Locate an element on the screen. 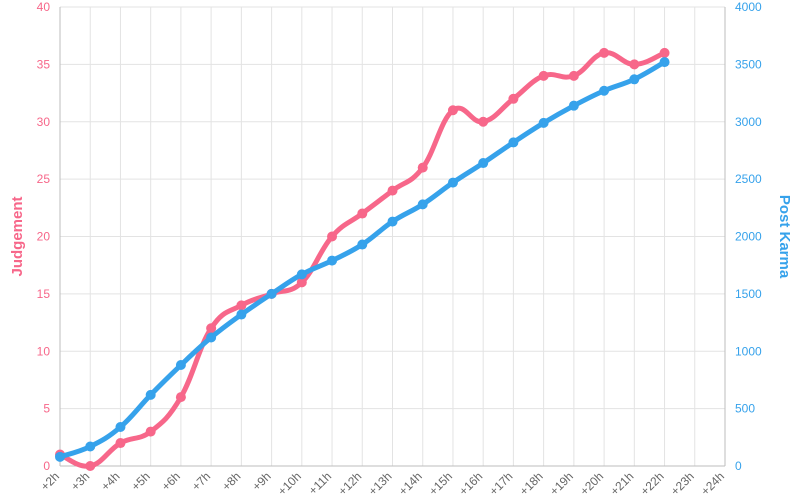  left-axis-title: Judgement is located at coordinates (17, 236).